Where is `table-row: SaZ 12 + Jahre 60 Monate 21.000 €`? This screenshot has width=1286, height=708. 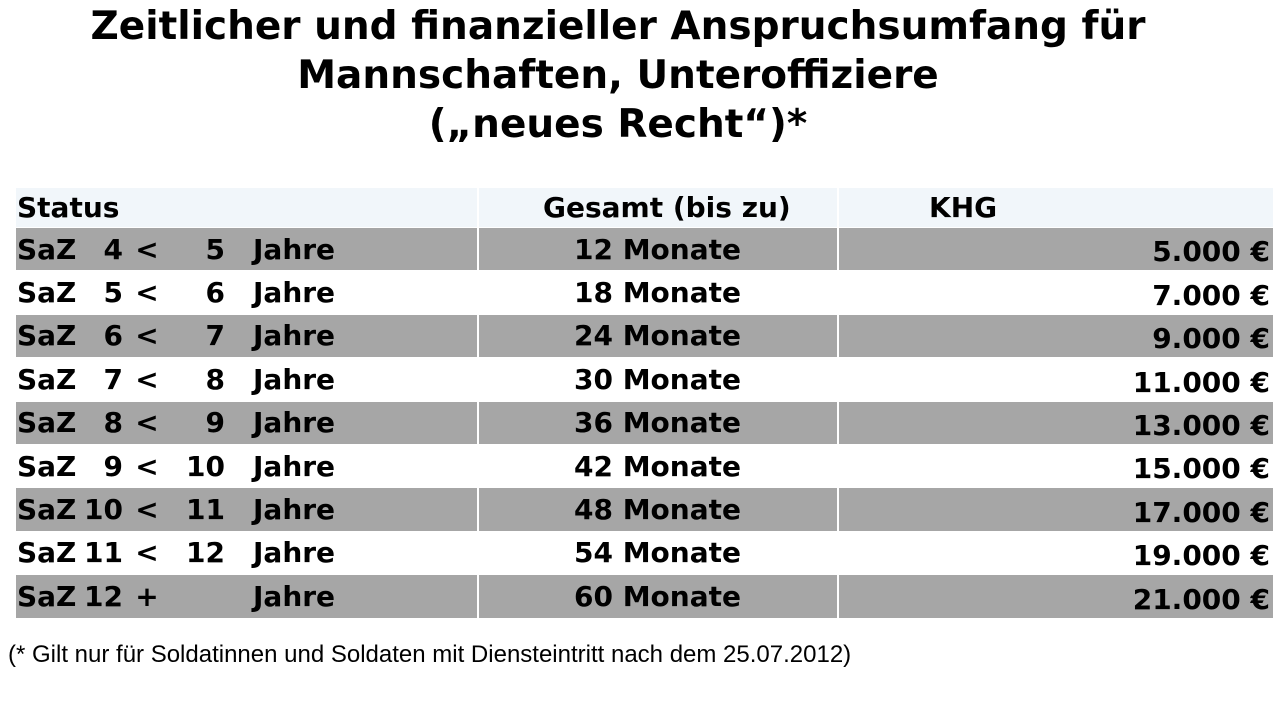 table-row: SaZ 12 + Jahre 60 Monate 21.000 € is located at coordinates (644, 597).